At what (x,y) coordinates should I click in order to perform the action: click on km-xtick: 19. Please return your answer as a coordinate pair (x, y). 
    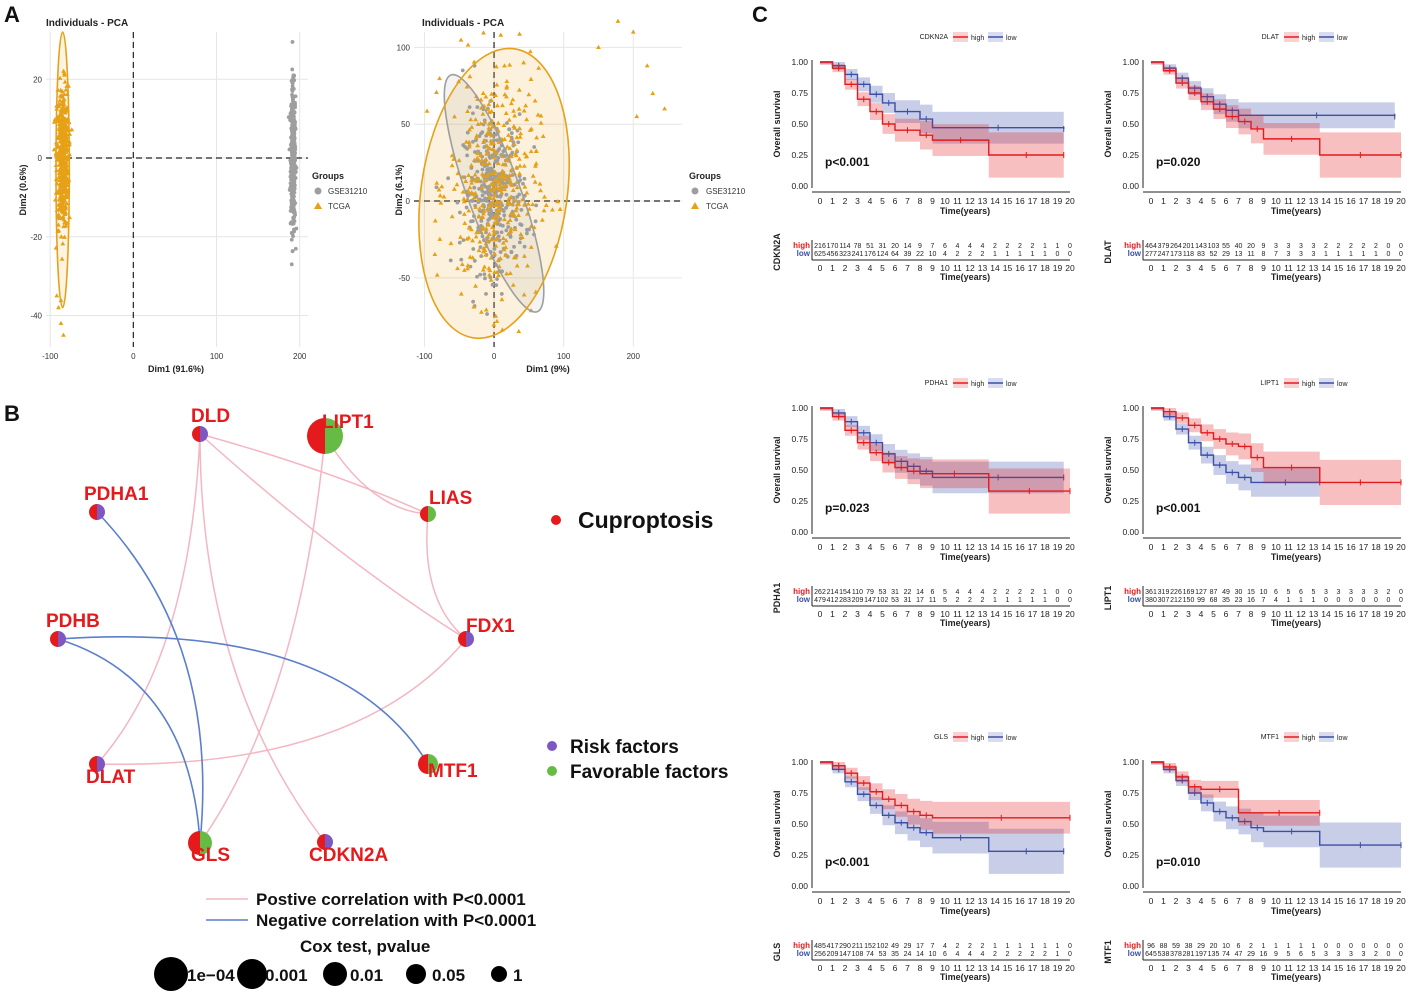
    Looking at the image, I should click on (1389, 547).